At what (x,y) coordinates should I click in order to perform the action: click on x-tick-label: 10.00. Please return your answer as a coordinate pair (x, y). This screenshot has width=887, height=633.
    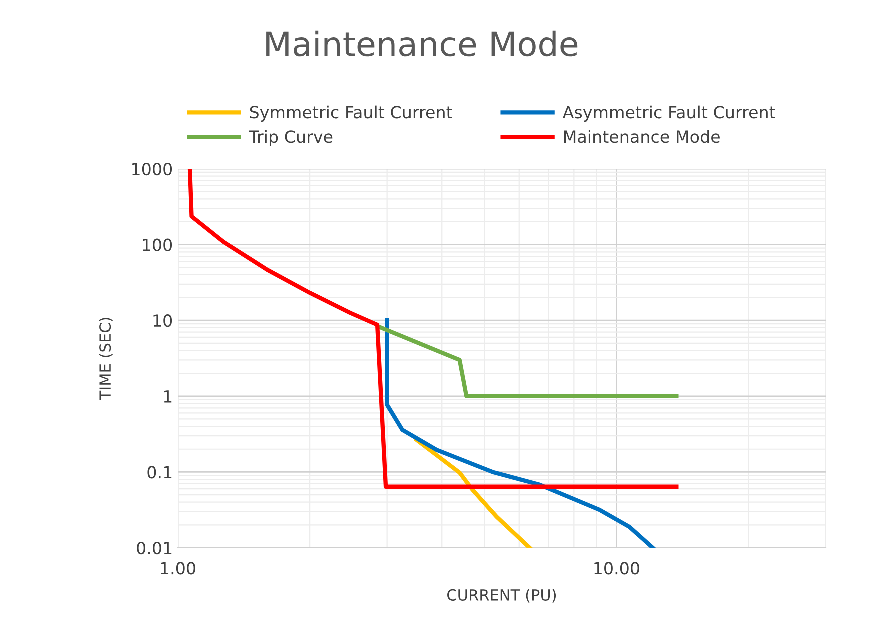
    Looking at the image, I should click on (617, 568).